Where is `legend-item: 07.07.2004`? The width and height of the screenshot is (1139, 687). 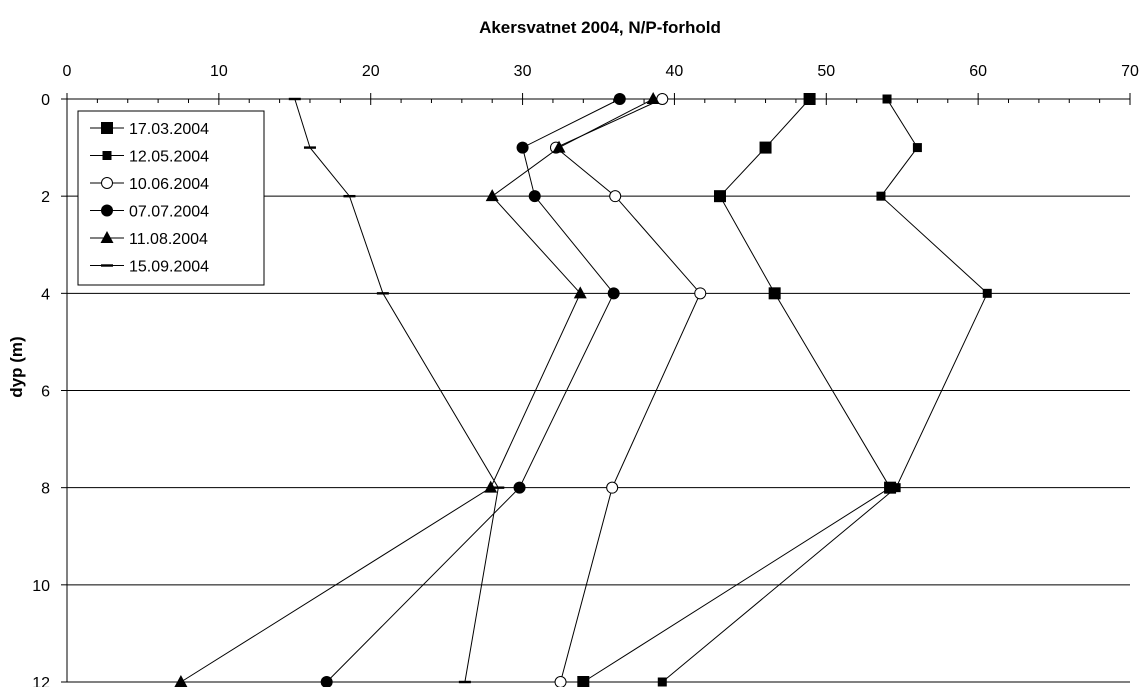 legend-item: 07.07.2004 is located at coordinates (149, 212).